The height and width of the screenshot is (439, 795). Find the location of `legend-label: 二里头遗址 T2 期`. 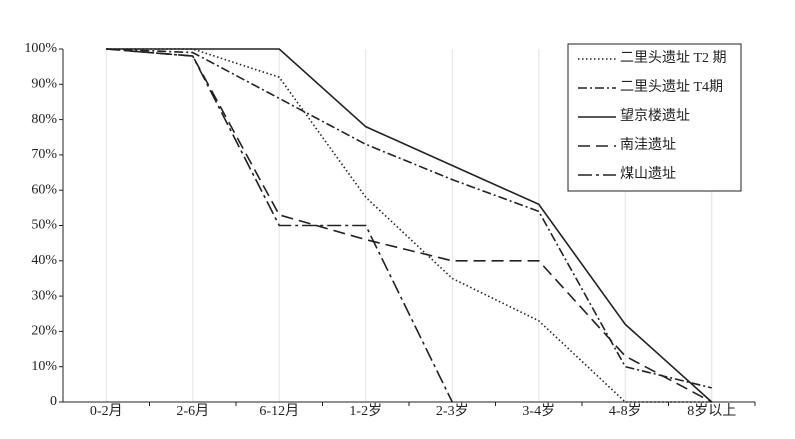

legend-label: 二里头遗址 T2 期 is located at coordinates (673, 58).